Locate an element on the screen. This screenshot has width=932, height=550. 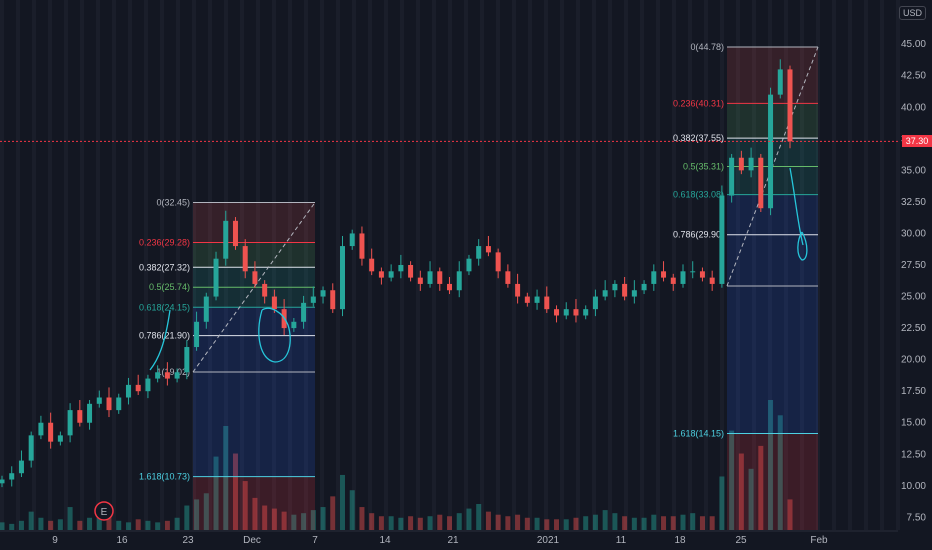
currency-label: USD is located at coordinates (912, 13).